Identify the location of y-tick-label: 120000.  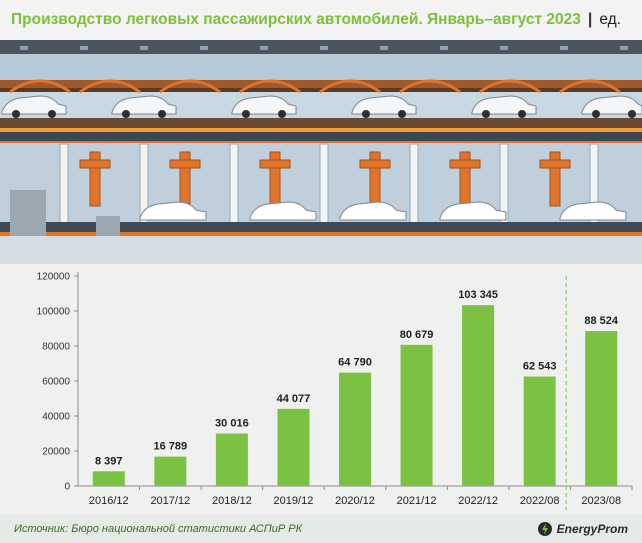
(54, 277).